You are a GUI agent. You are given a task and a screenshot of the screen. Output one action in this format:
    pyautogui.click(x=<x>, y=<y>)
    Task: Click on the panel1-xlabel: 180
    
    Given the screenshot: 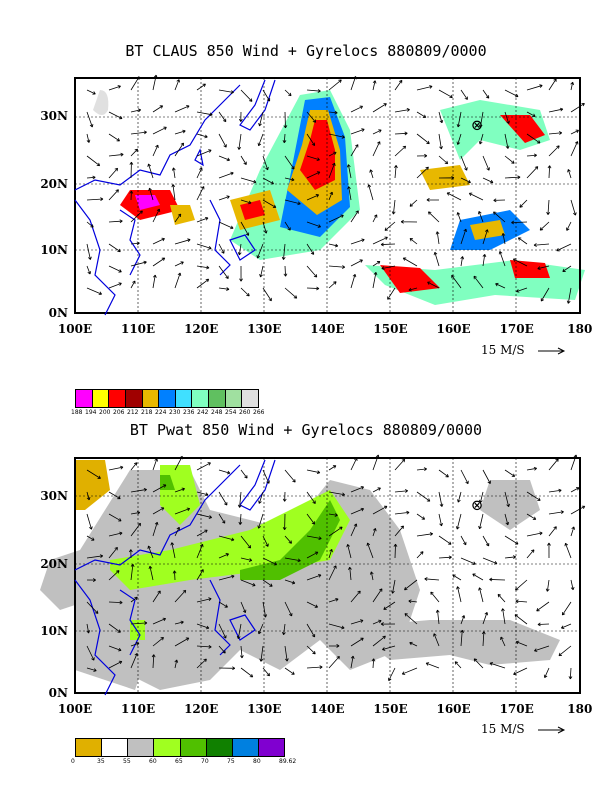 What is the action you would take?
    pyautogui.click(x=580, y=329)
    